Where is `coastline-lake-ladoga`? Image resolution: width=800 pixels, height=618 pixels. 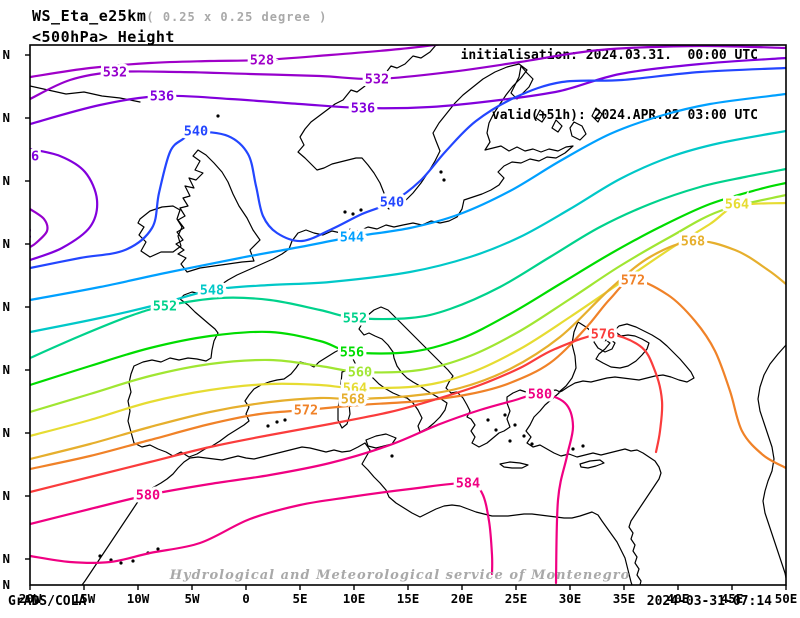
coastline-lake-ladoga is located at coordinates (578, 131).